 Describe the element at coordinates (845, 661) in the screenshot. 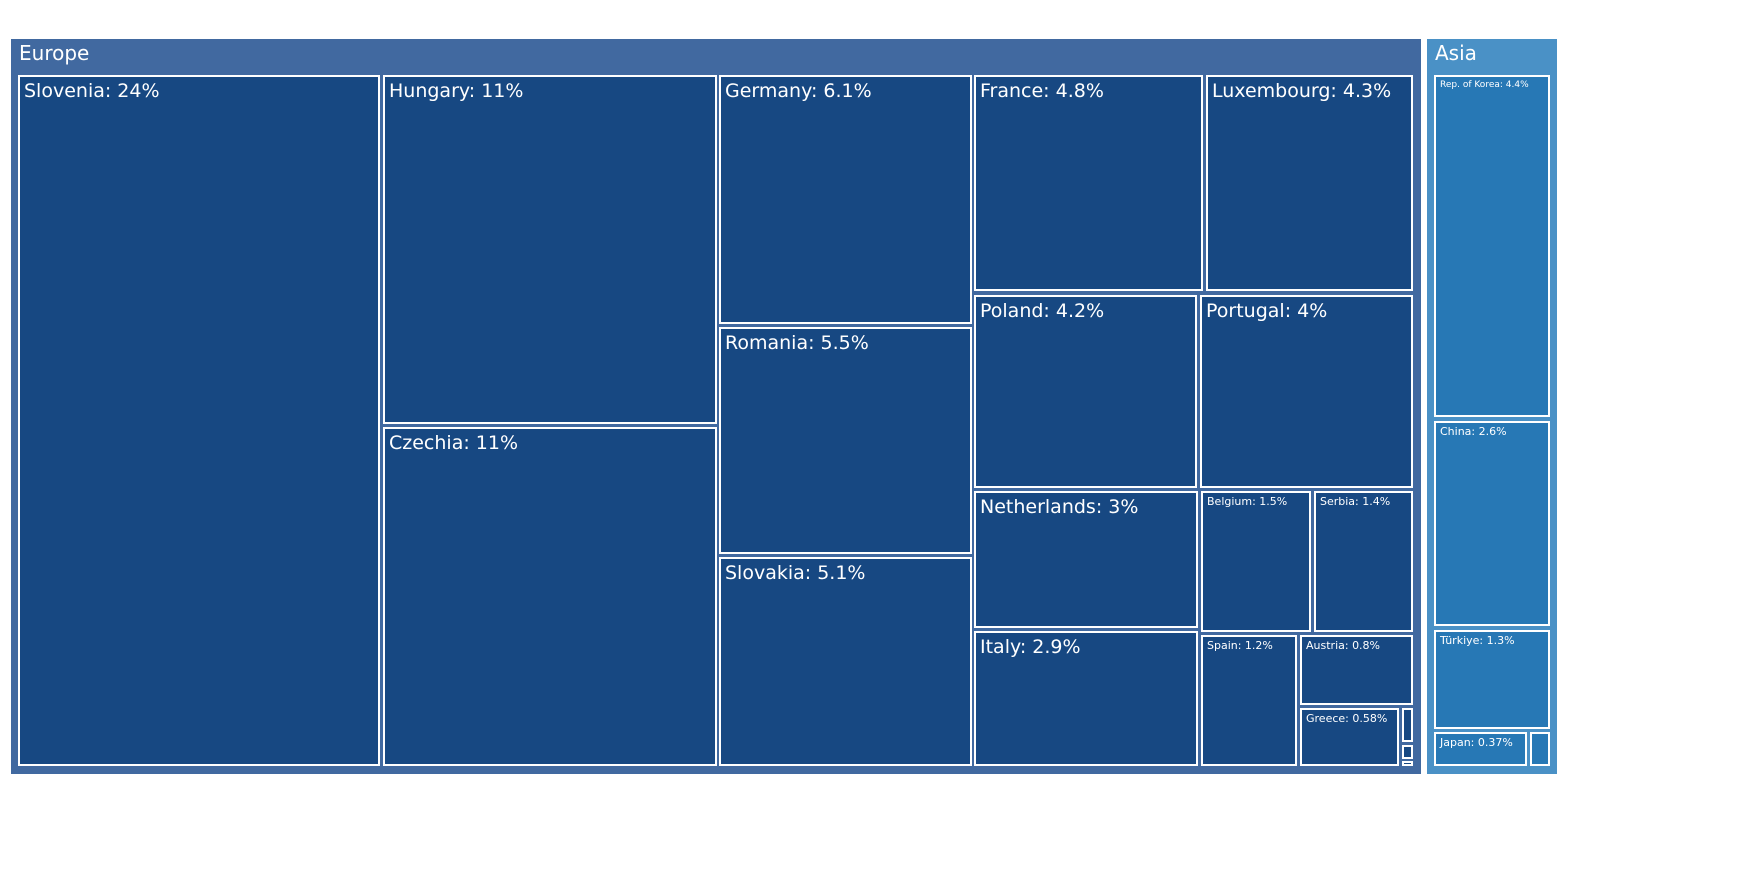

I see `tile-slovakia` at that location.